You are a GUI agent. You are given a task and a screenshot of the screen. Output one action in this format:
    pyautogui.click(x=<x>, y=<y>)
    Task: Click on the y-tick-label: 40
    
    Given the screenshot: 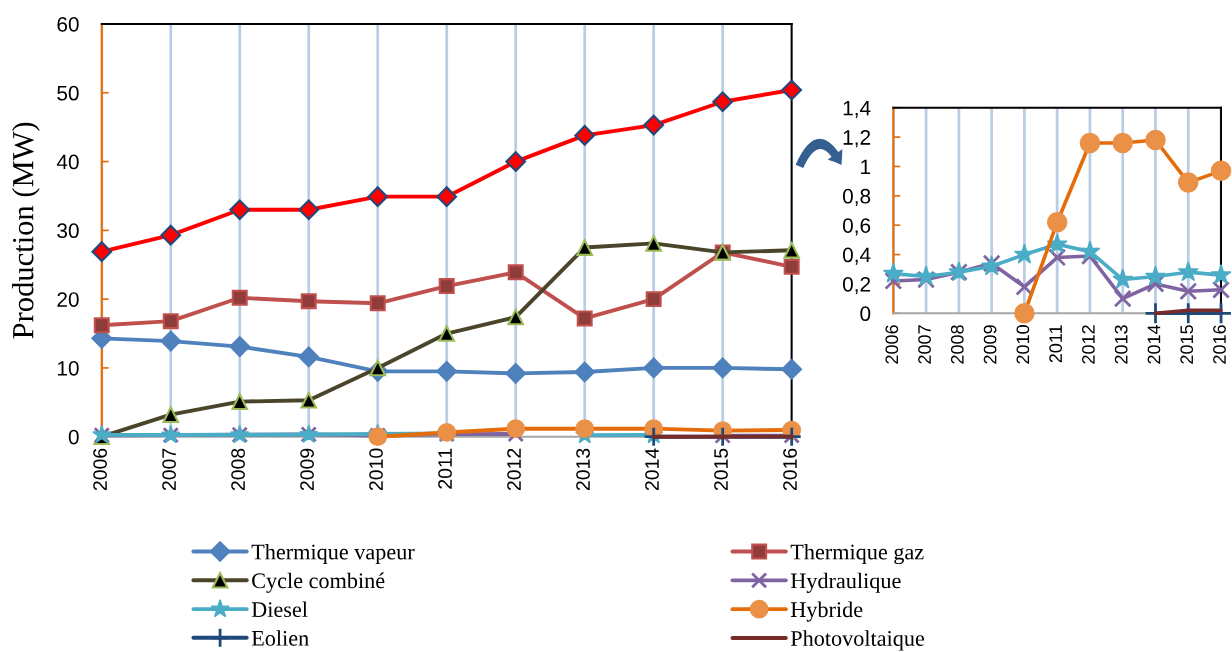 What is the action you would take?
    pyautogui.click(x=67, y=162)
    